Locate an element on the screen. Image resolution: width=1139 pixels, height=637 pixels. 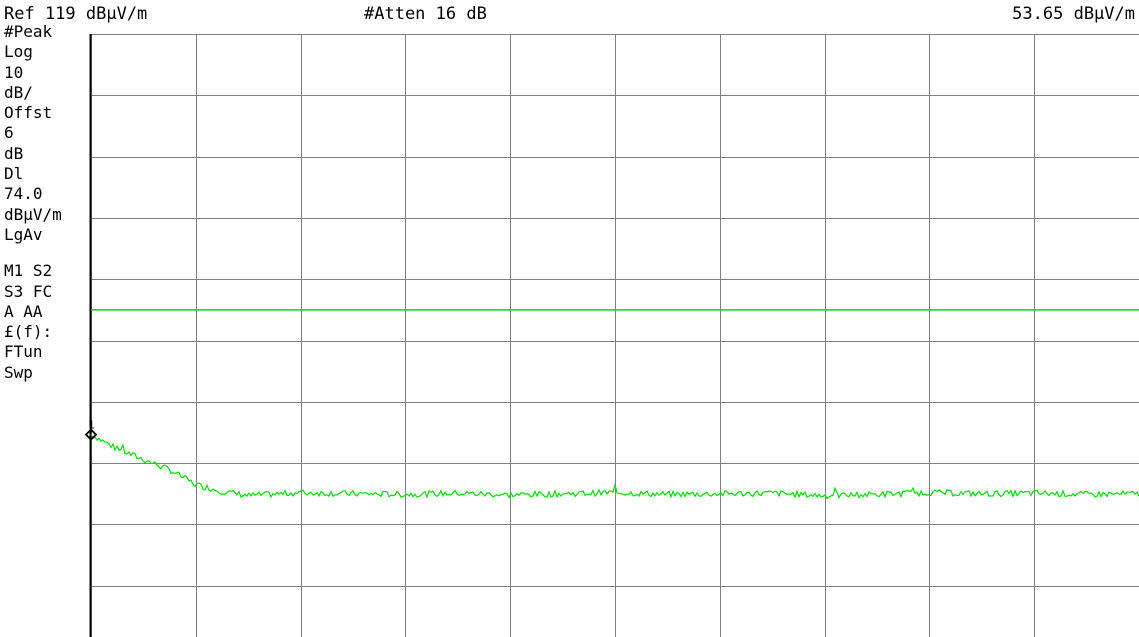
marker-mode-row-2: S3 FC is located at coordinates (28, 291).